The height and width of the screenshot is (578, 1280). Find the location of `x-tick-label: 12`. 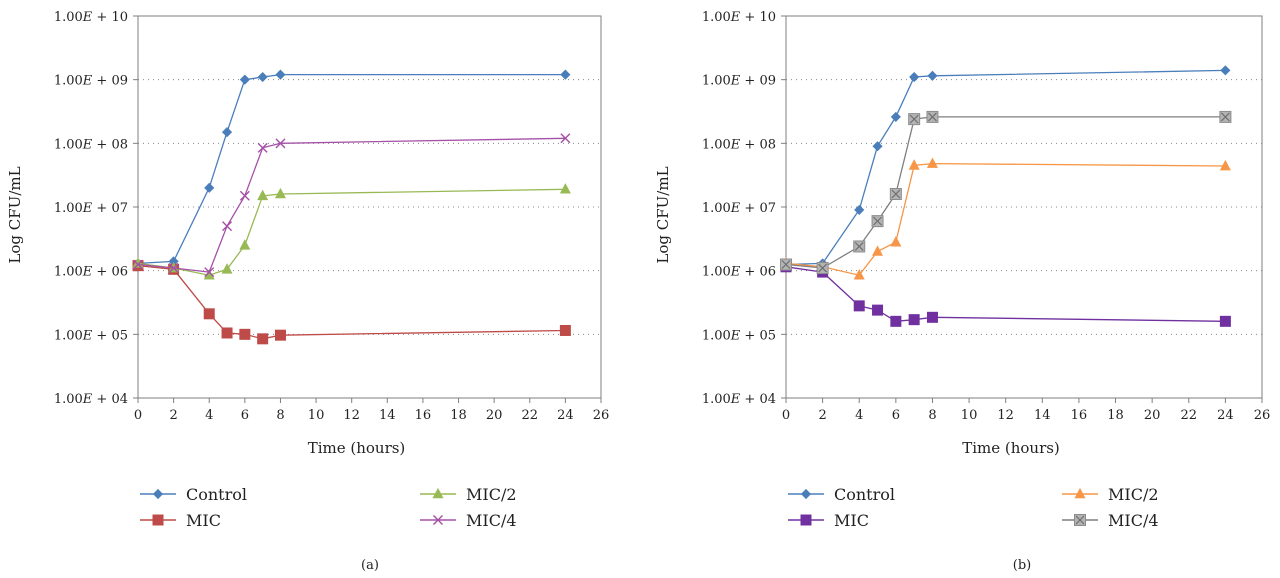

x-tick-label: 12 is located at coordinates (1005, 415).